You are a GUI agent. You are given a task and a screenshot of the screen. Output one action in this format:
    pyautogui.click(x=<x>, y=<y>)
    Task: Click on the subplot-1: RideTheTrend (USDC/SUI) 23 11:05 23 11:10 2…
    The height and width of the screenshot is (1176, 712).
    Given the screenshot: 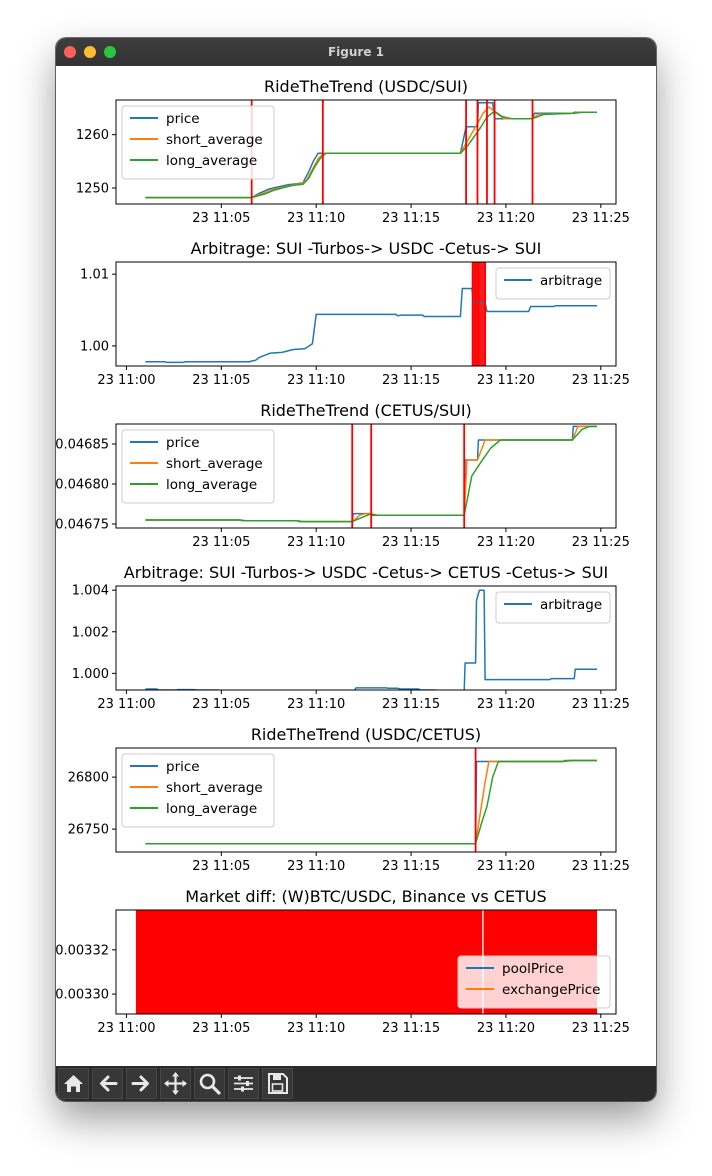 What is the action you would take?
    pyautogui.click(x=353, y=151)
    